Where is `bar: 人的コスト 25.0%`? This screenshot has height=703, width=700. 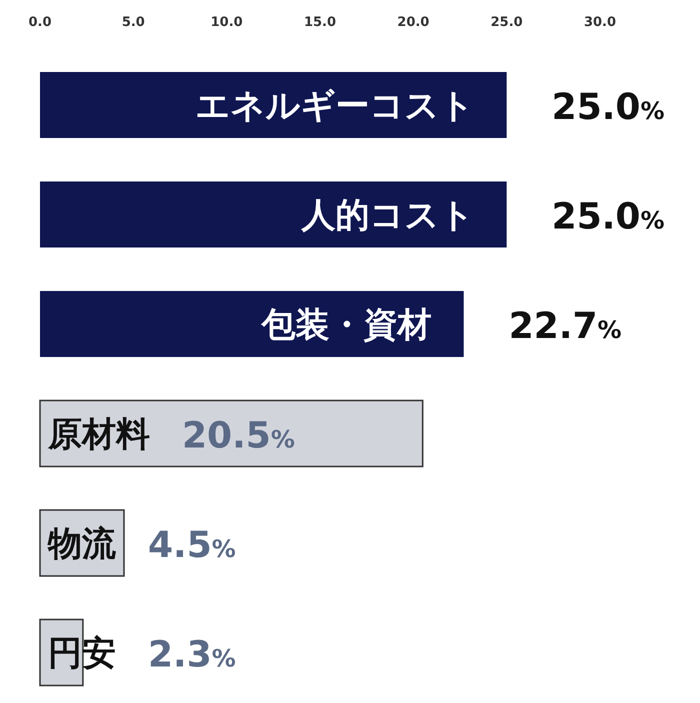 bar: 人的コスト 25.0% is located at coordinates (352, 215).